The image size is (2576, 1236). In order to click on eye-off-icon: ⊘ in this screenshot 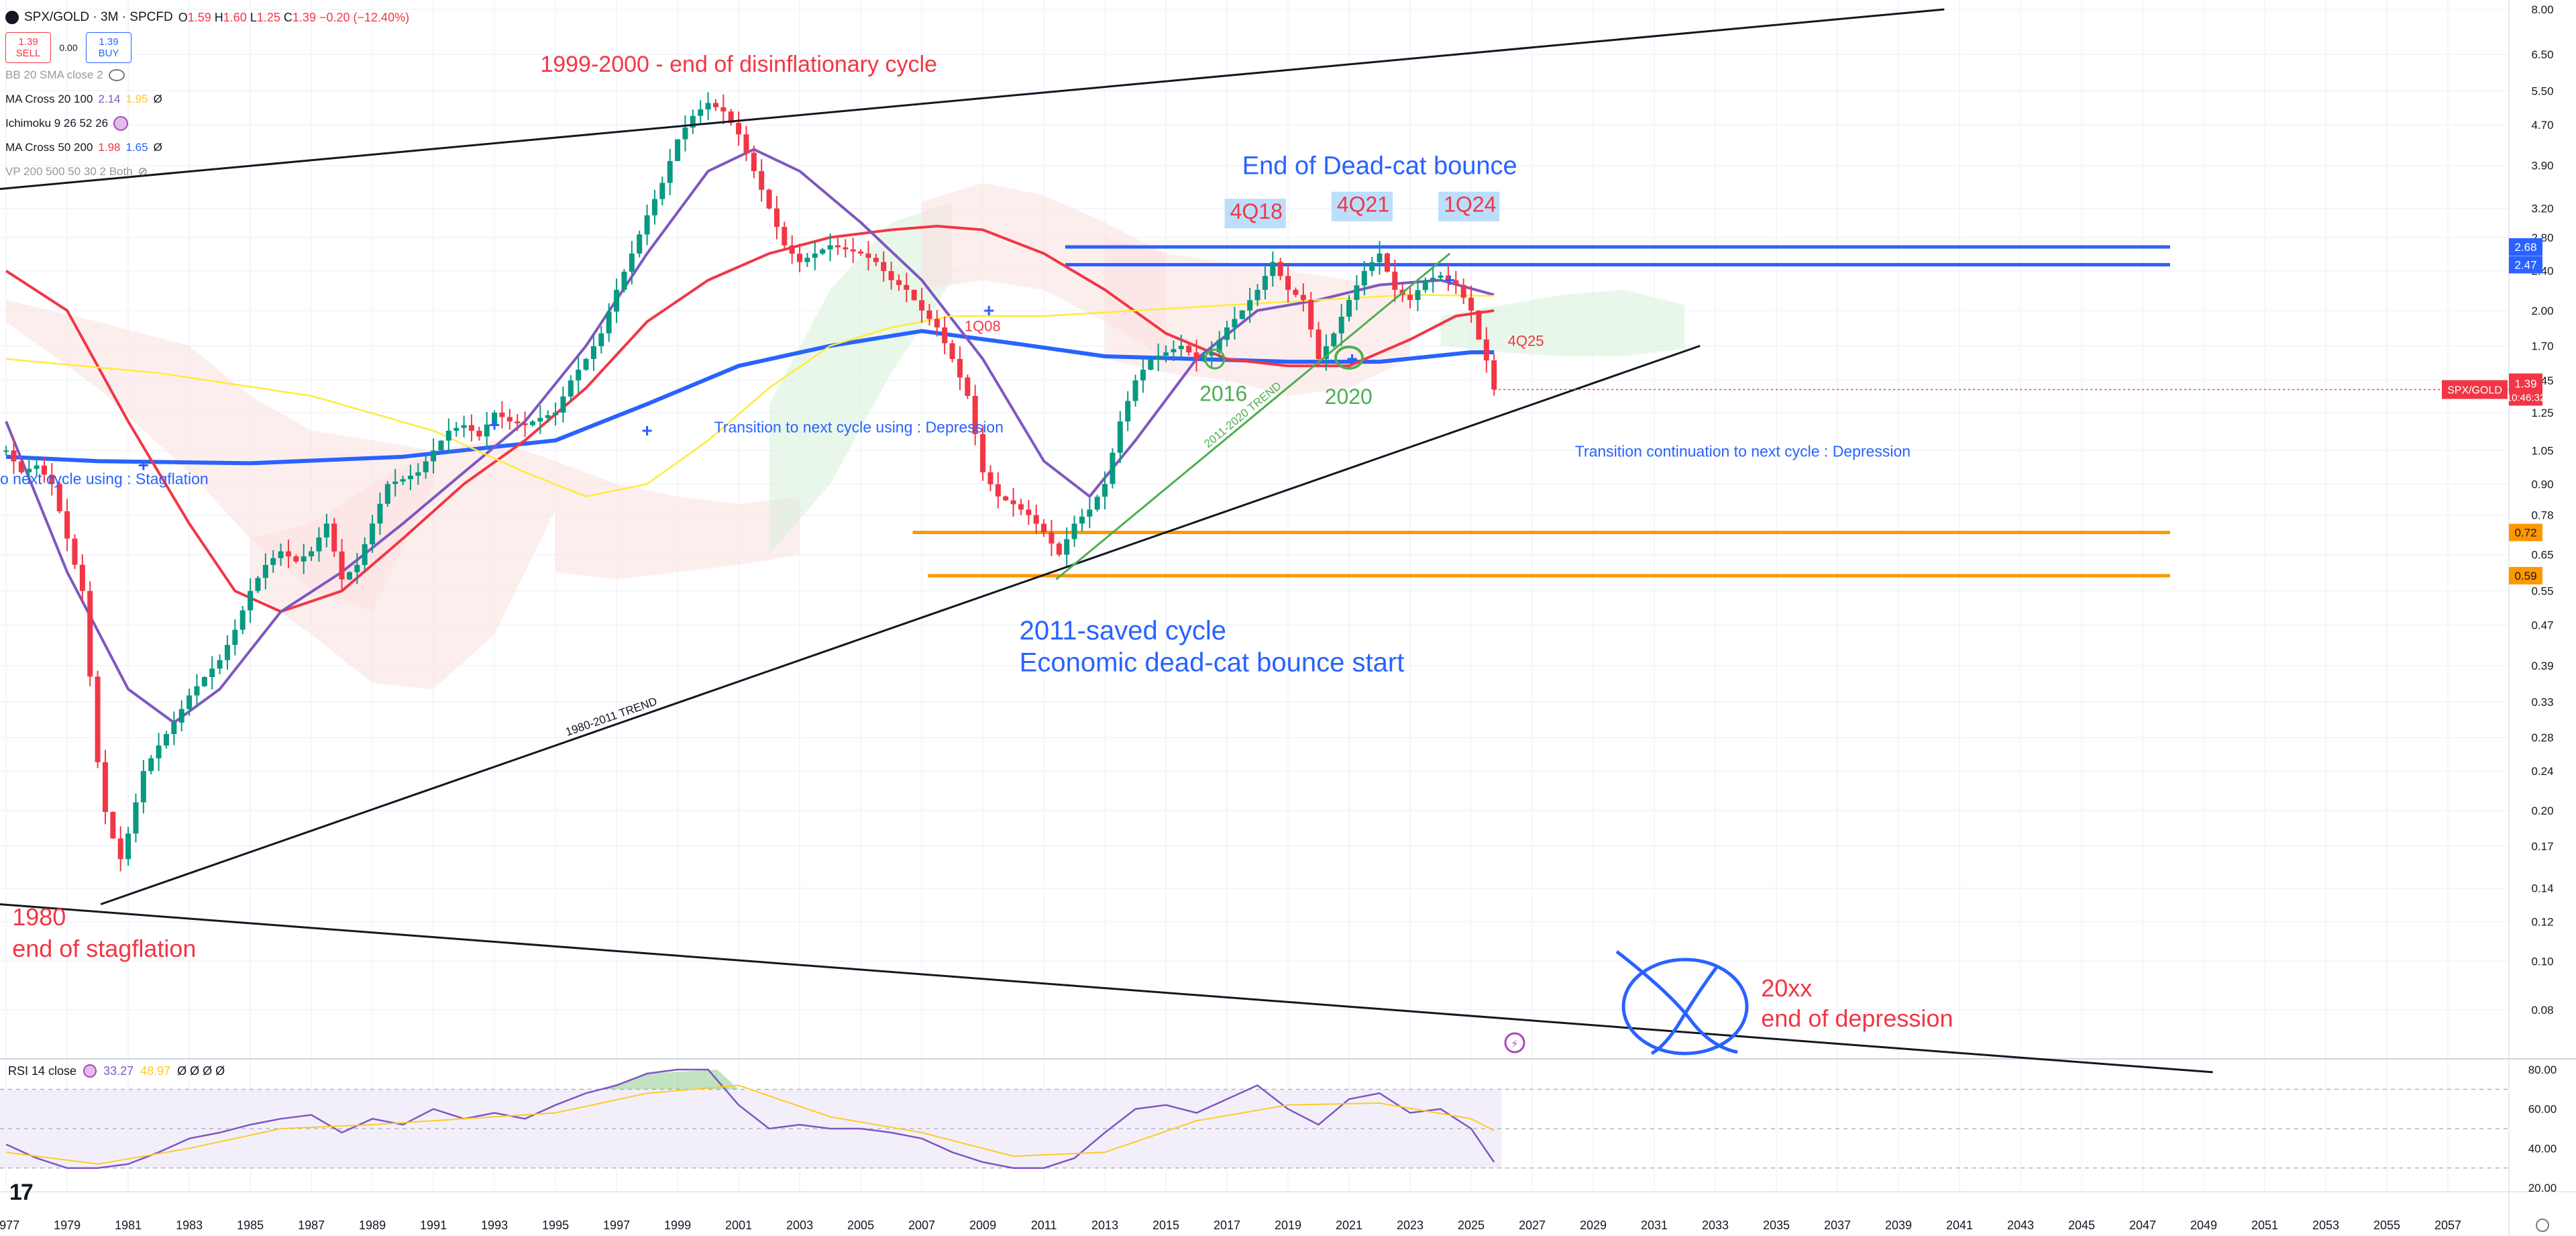, I will do `click(143, 171)`.